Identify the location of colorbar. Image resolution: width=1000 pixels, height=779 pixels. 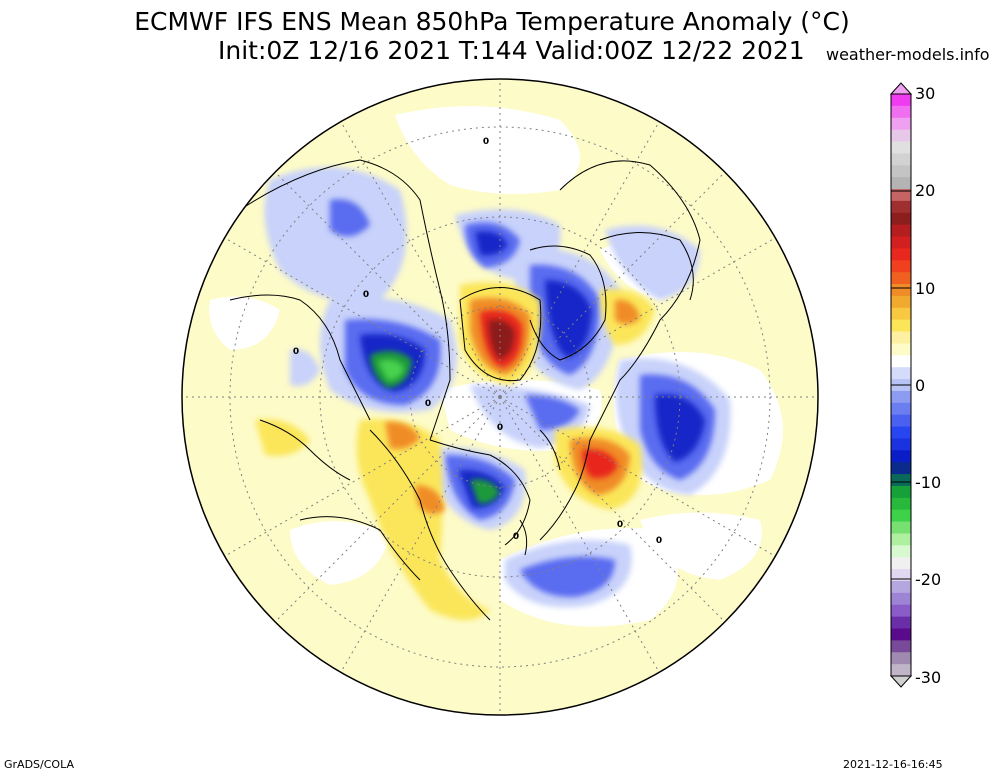
(901, 385).